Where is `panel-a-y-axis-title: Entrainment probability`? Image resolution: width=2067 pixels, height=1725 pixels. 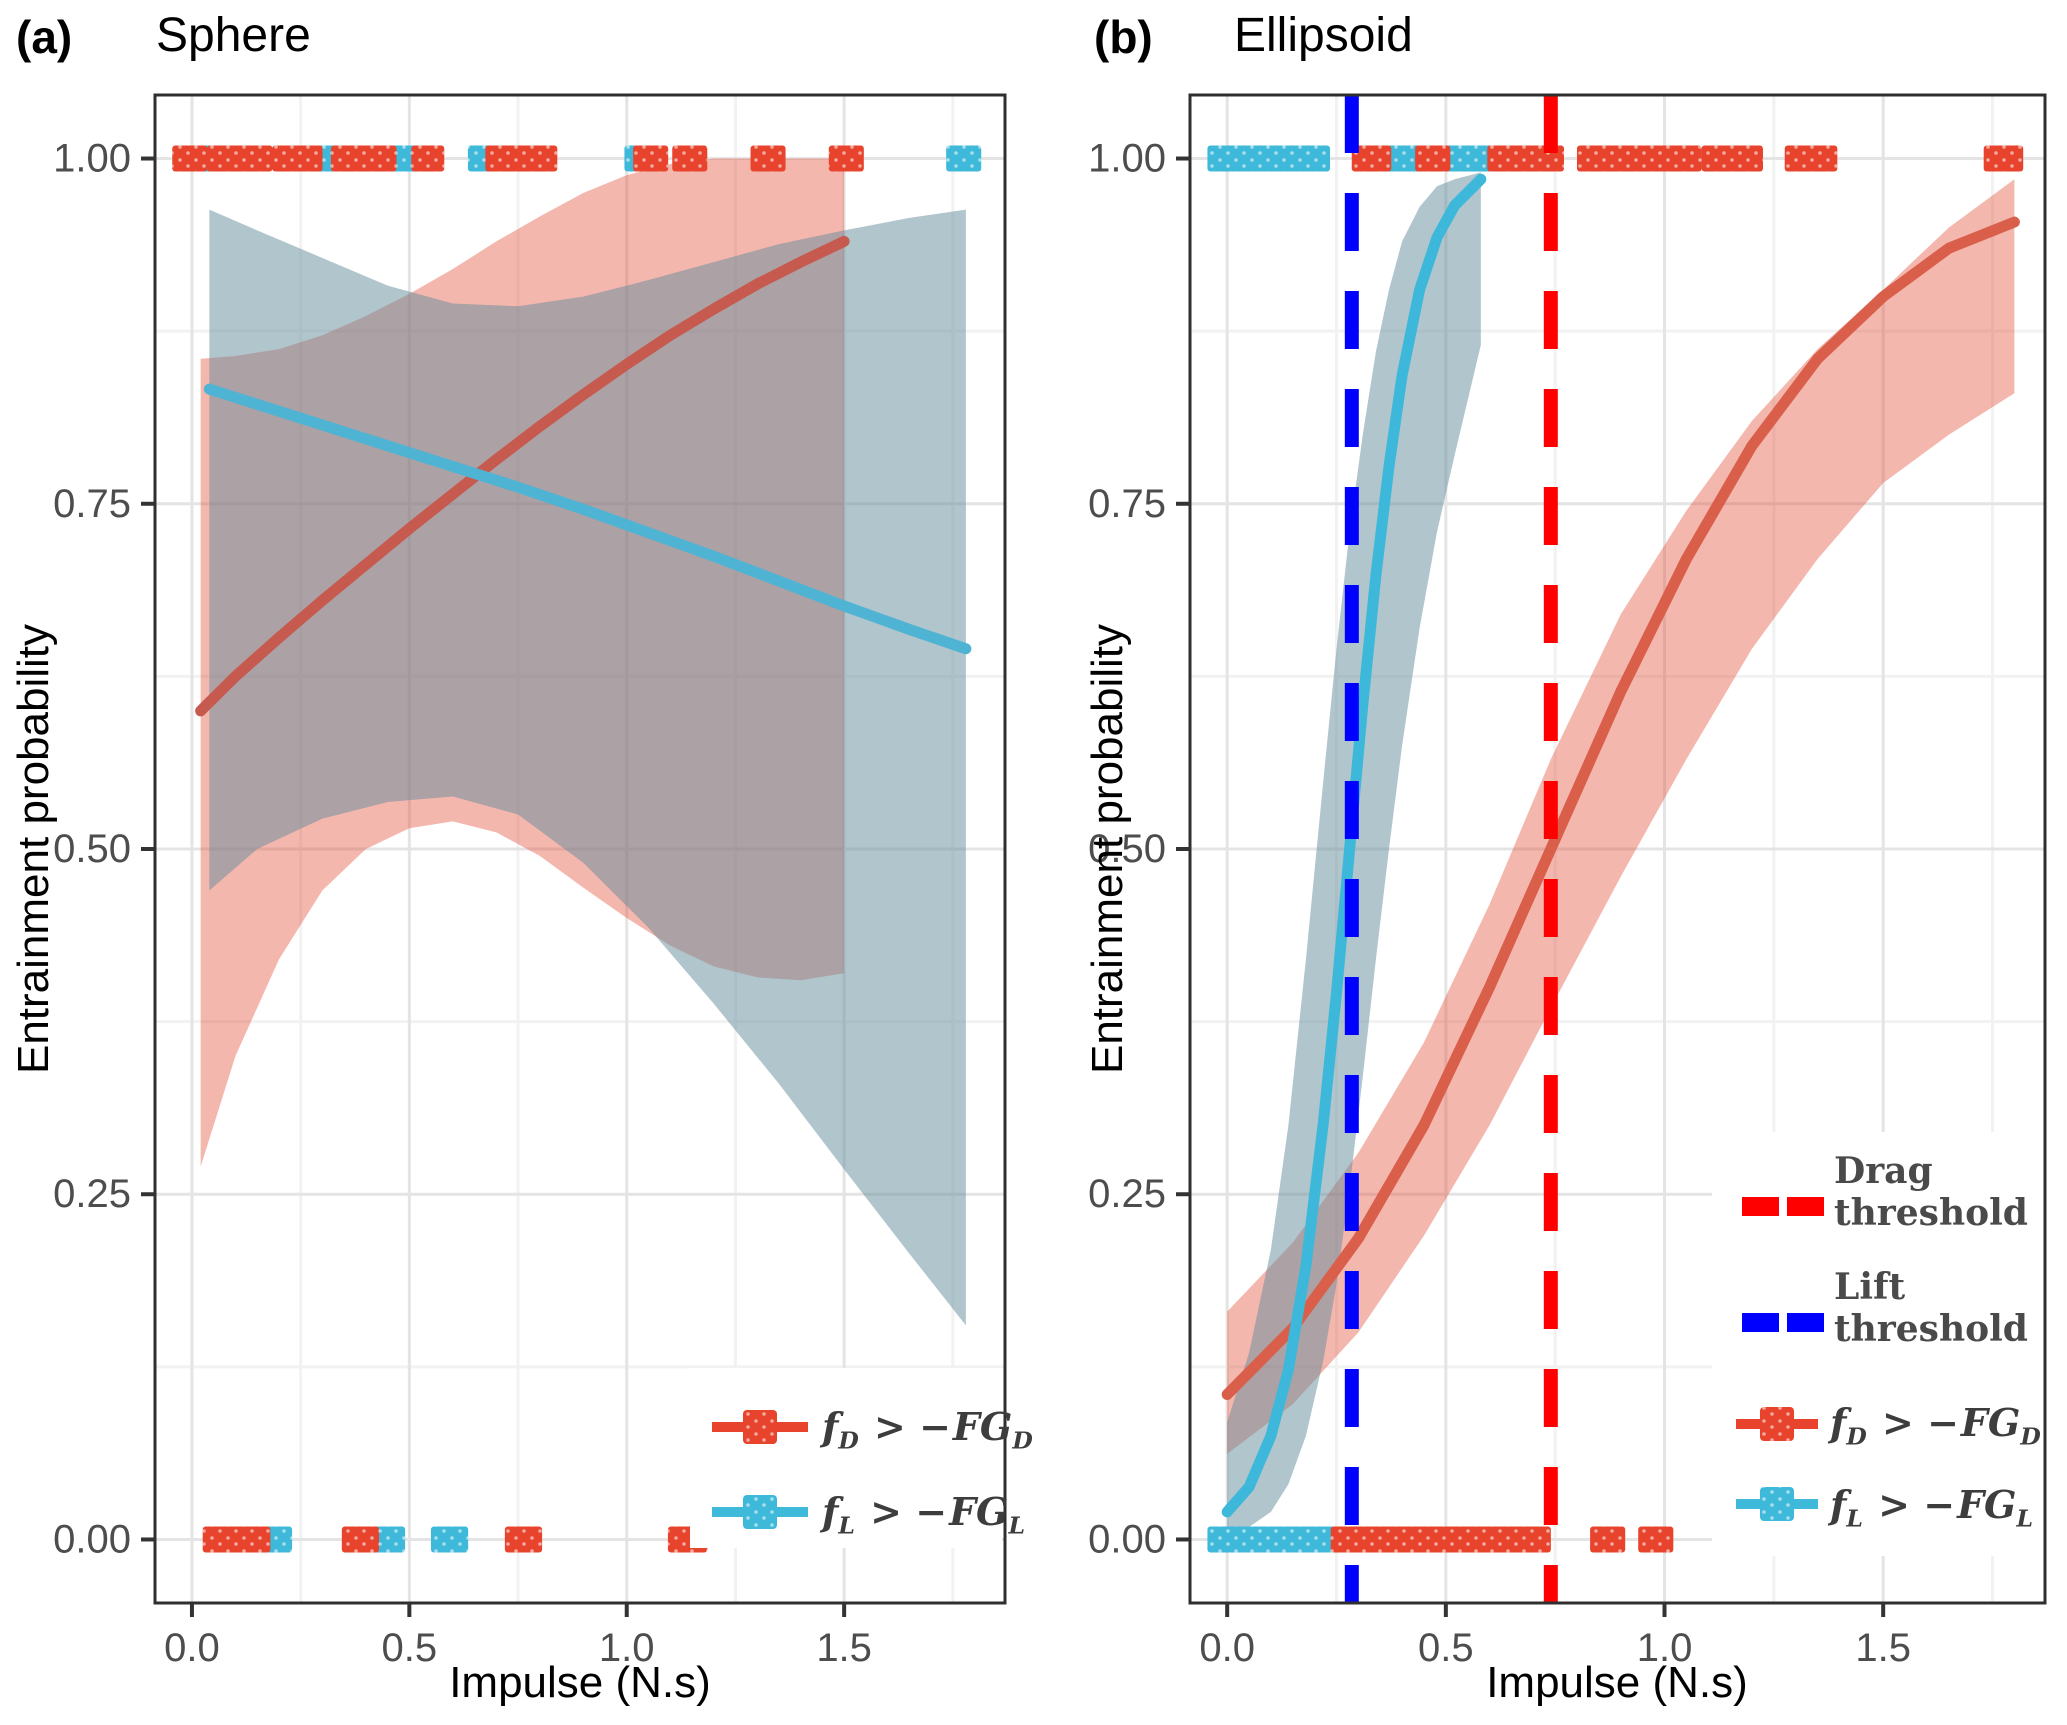 panel-a-y-axis-title: Entrainment probability is located at coordinates (33, 849).